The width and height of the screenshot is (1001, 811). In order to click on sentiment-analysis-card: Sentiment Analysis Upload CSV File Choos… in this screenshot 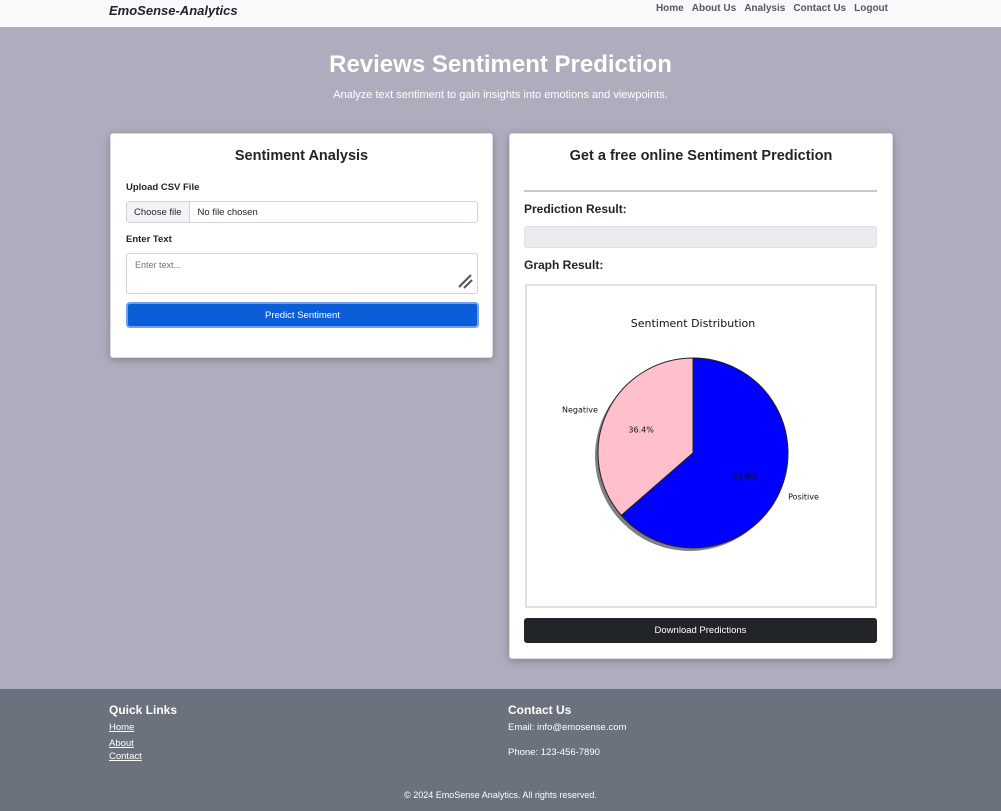, I will do `click(301, 245)`.